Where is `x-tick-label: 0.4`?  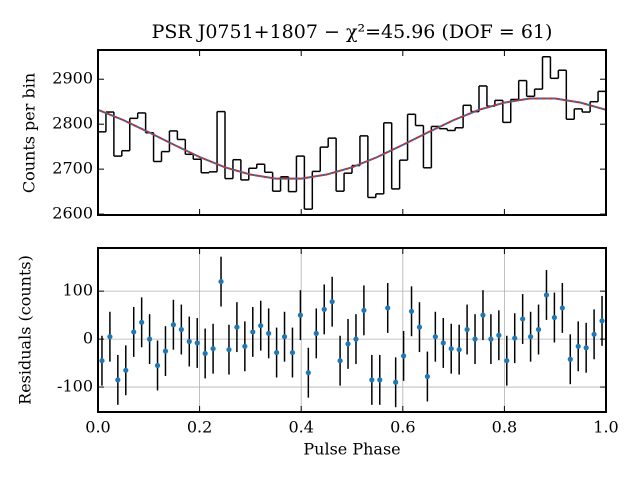 x-tick-label: 0.4 is located at coordinates (300, 427).